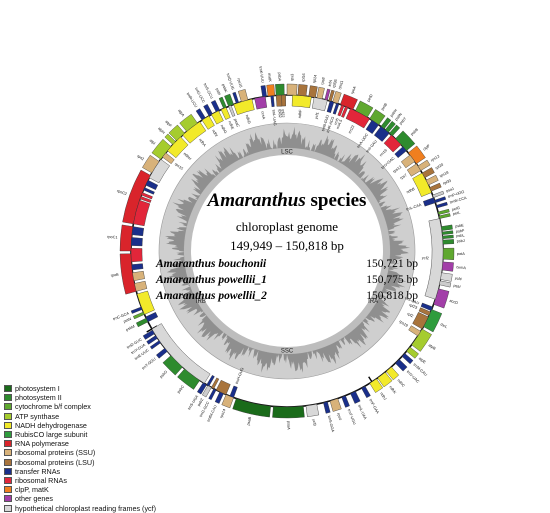 This screenshot has width=550, height=513. Describe the element at coordinates (288, 412) in the screenshot. I see `gene-block-psaa` at that location.